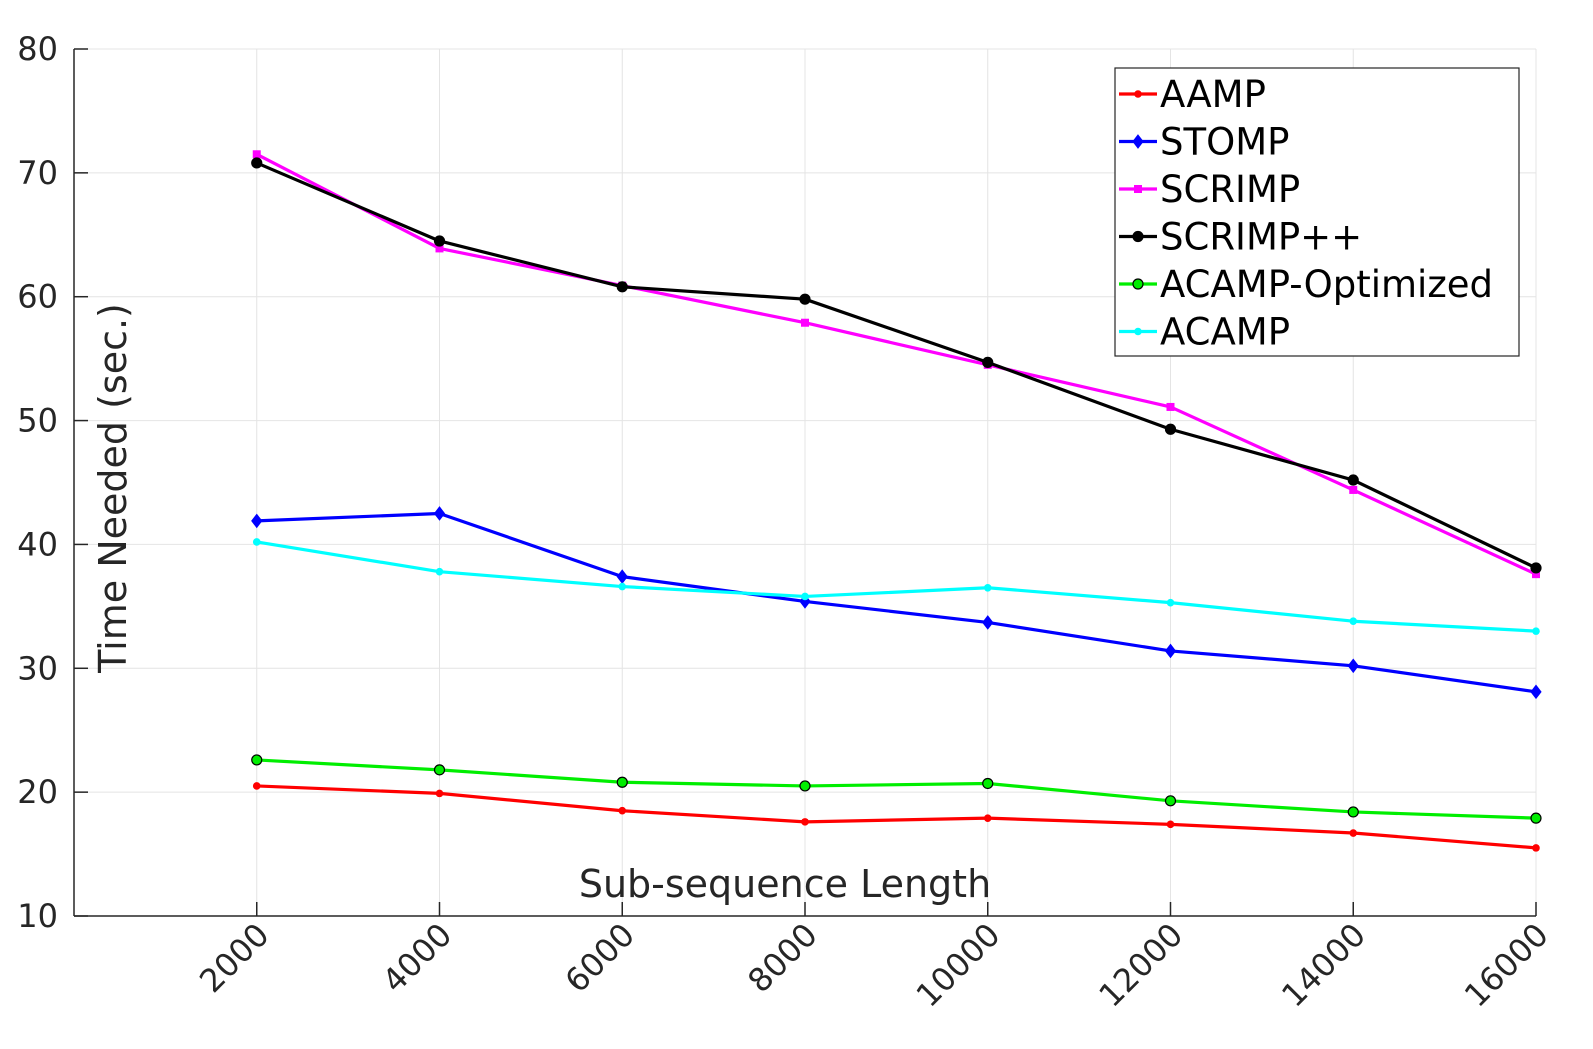 Image resolution: width=1593 pixels, height=1049 pixels. Describe the element at coordinates (1230, 189) in the screenshot. I see `legend-label: SCRIMP` at that location.